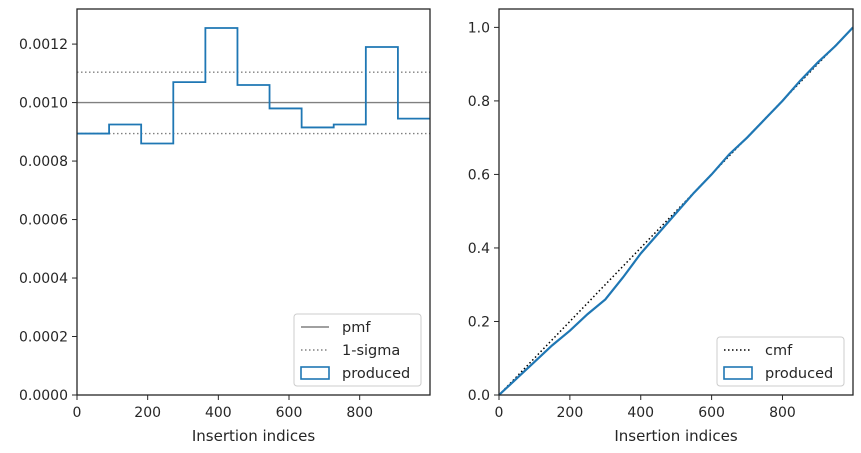  What do you see at coordinates (479, 322) in the screenshot?
I see `y-tick-label: 0.2` at bounding box center [479, 322].